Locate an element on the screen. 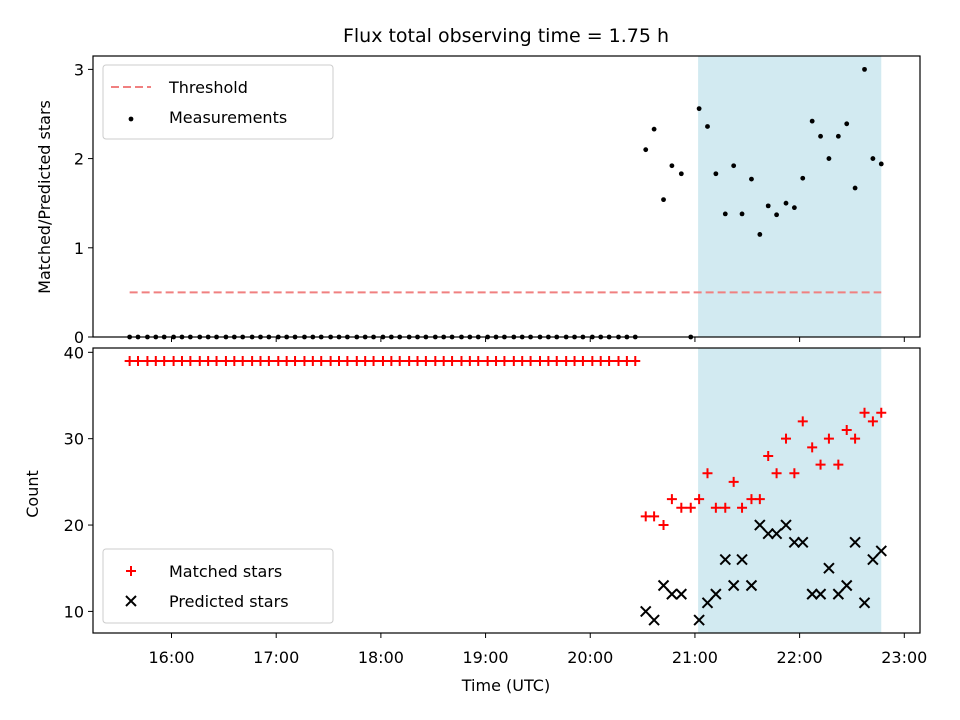  x-tick-label: 19:00 is located at coordinates (486, 657).